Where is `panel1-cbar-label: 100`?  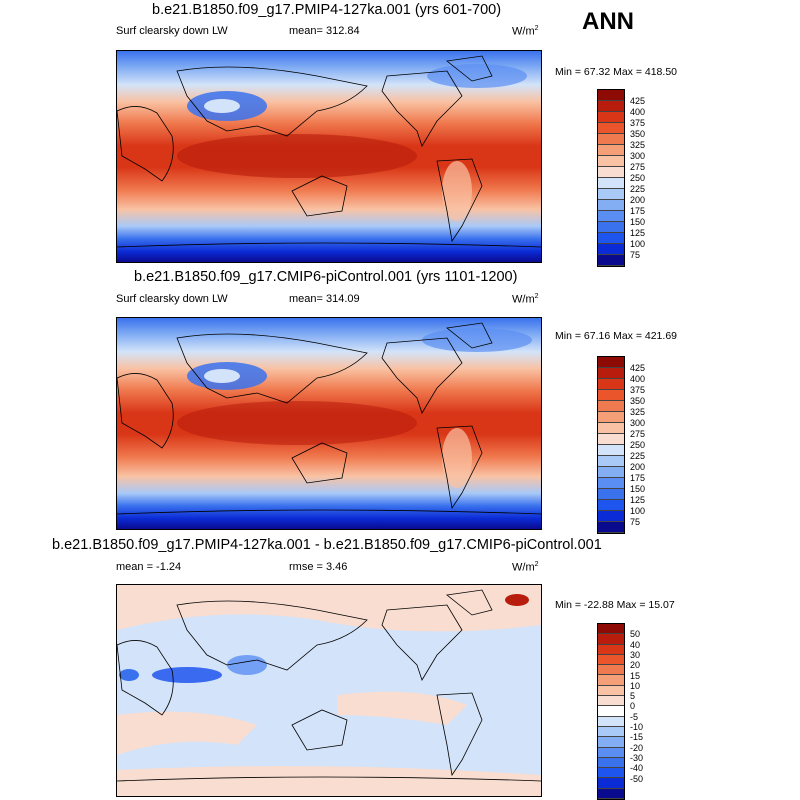 panel1-cbar-label: 100 is located at coordinates (638, 244).